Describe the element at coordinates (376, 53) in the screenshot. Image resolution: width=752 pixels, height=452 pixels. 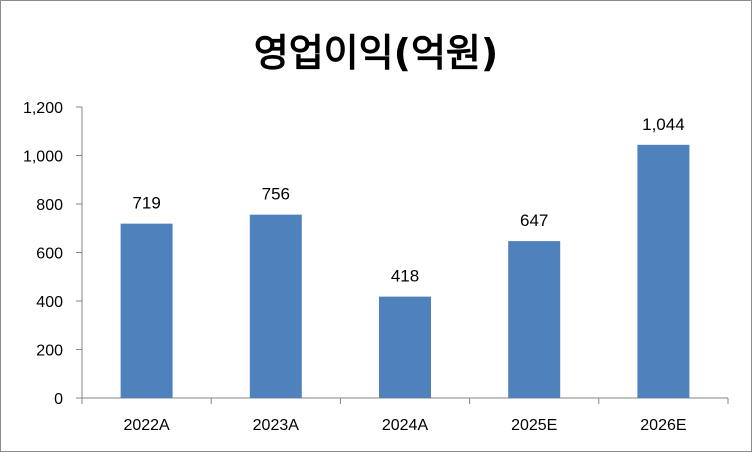
I see `chart-title: 영업이익(억원)` at that location.